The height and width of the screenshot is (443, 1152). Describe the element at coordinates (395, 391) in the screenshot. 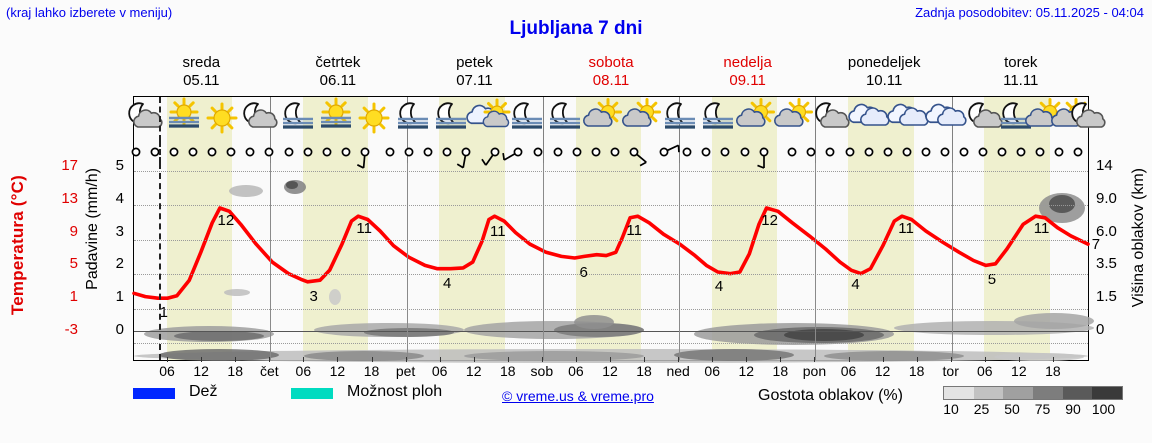

I see `showers-legend-label: Možnost ploh` at that location.